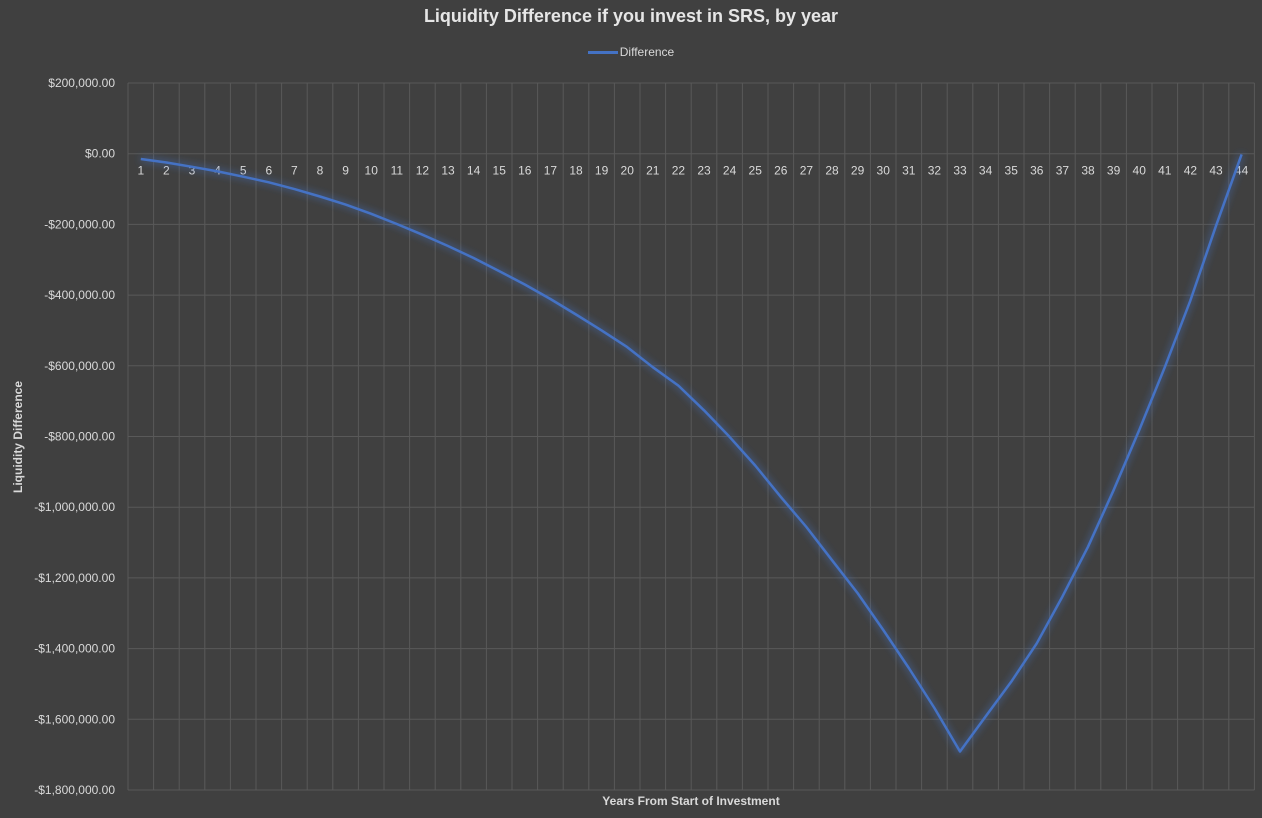  Describe the element at coordinates (294, 171) in the screenshot. I see `x-tick-label: 7` at that location.